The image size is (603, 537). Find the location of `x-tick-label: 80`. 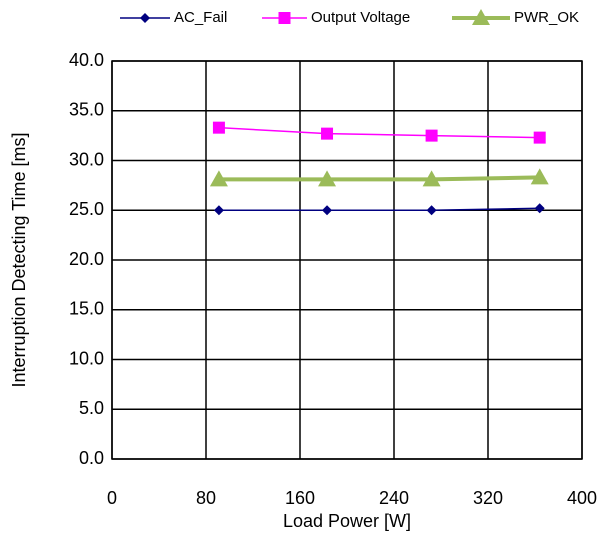

x-tick-label: 80 is located at coordinates (206, 498).